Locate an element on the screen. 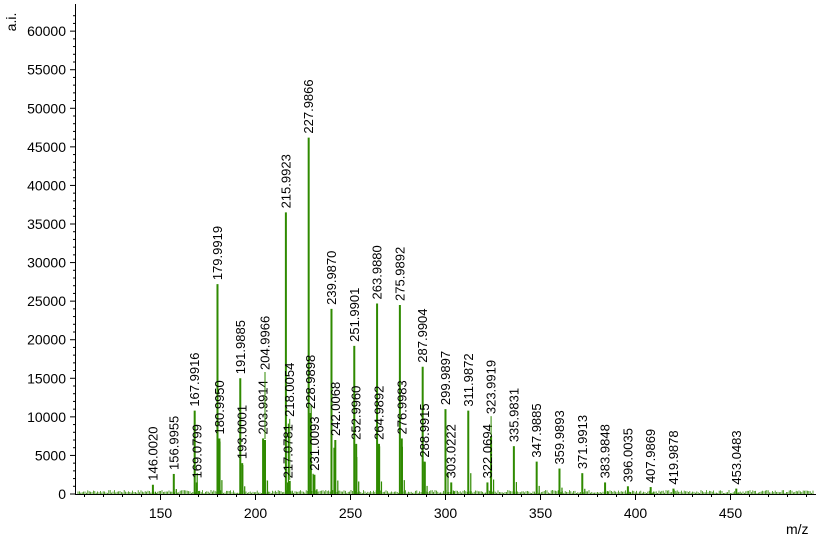  y-tick-label: 25000 is located at coordinates (46, 301).